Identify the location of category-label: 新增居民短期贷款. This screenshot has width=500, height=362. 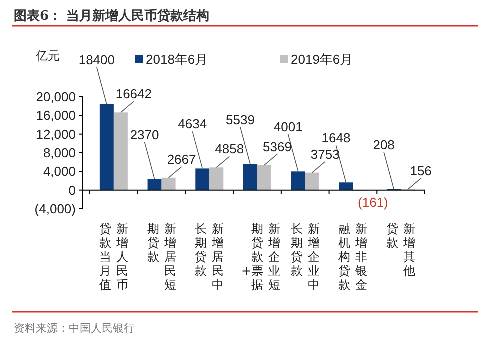
(161, 257).